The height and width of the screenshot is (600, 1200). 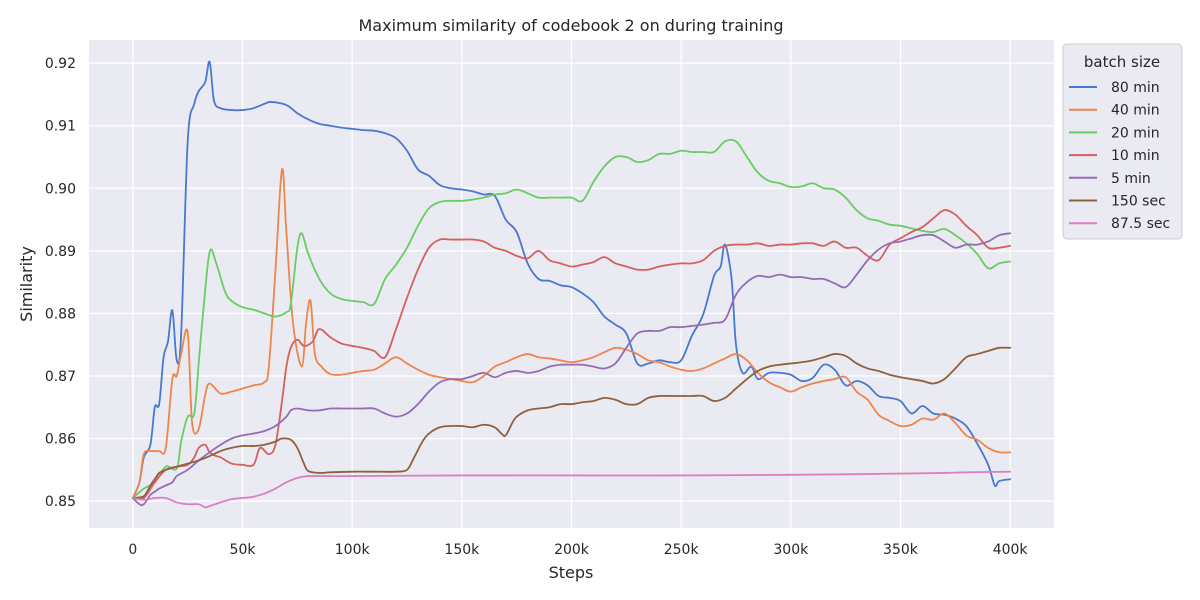 I want to click on y-tick-label: 0.90, so click(x=60, y=189).